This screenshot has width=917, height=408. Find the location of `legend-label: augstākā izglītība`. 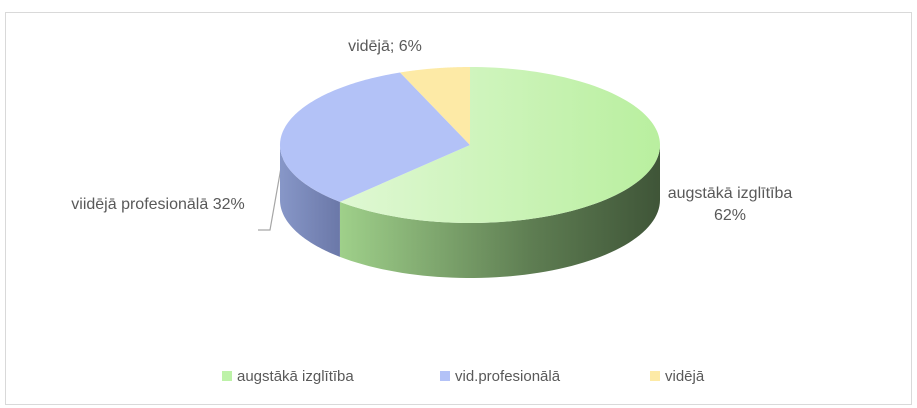

legend-label: augstākā izglītība is located at coordinates (295, 376).